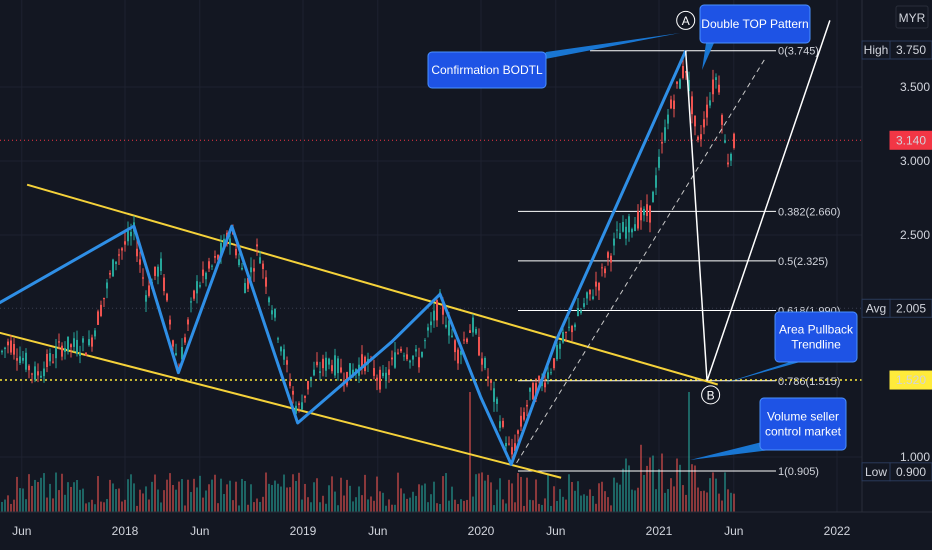  I want to click on price-level-value-box, so click(910, 308).